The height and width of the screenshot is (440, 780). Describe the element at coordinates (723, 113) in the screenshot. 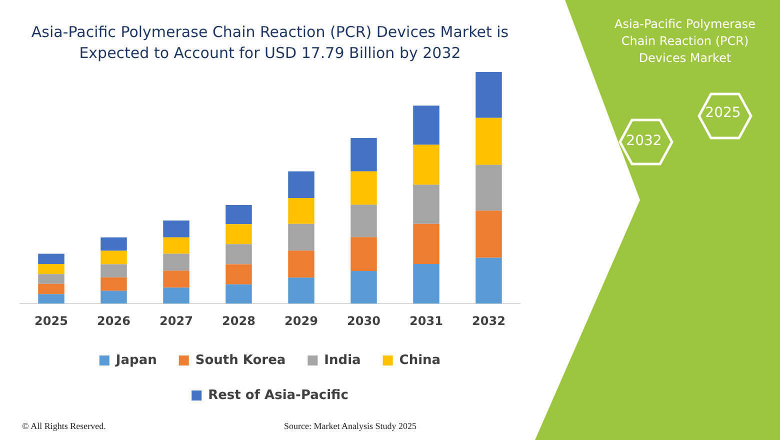

I see `text: 2025` at that location.